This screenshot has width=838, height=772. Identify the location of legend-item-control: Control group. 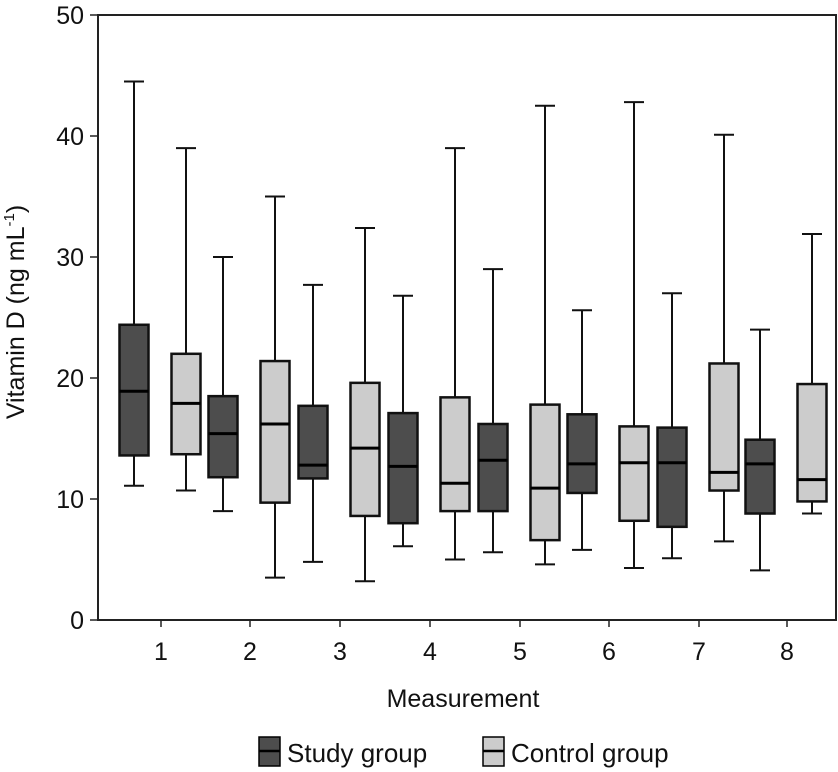
(575, 752).